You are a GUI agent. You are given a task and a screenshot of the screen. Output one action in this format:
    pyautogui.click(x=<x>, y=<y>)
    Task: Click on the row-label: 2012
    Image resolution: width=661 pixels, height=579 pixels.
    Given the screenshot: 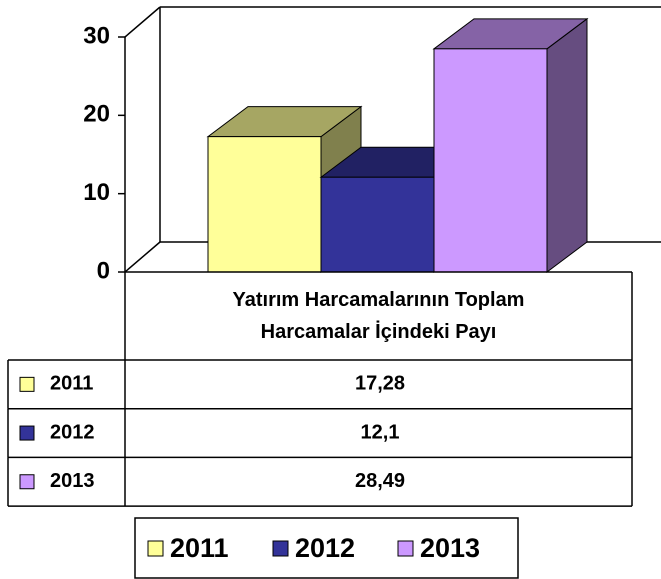 What is the action you would take?
    pyautogui.click(x=72, y=432)
    